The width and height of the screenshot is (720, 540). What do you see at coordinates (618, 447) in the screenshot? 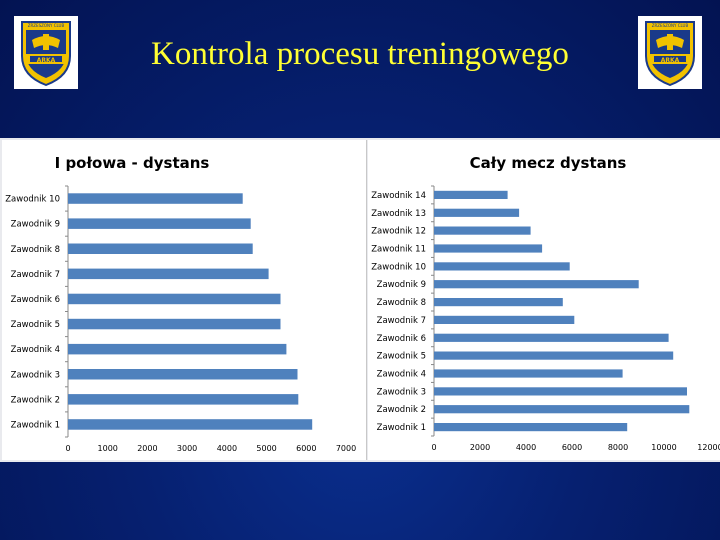
I see `x-tick-label: 8000` at bounding box center [618, 447].